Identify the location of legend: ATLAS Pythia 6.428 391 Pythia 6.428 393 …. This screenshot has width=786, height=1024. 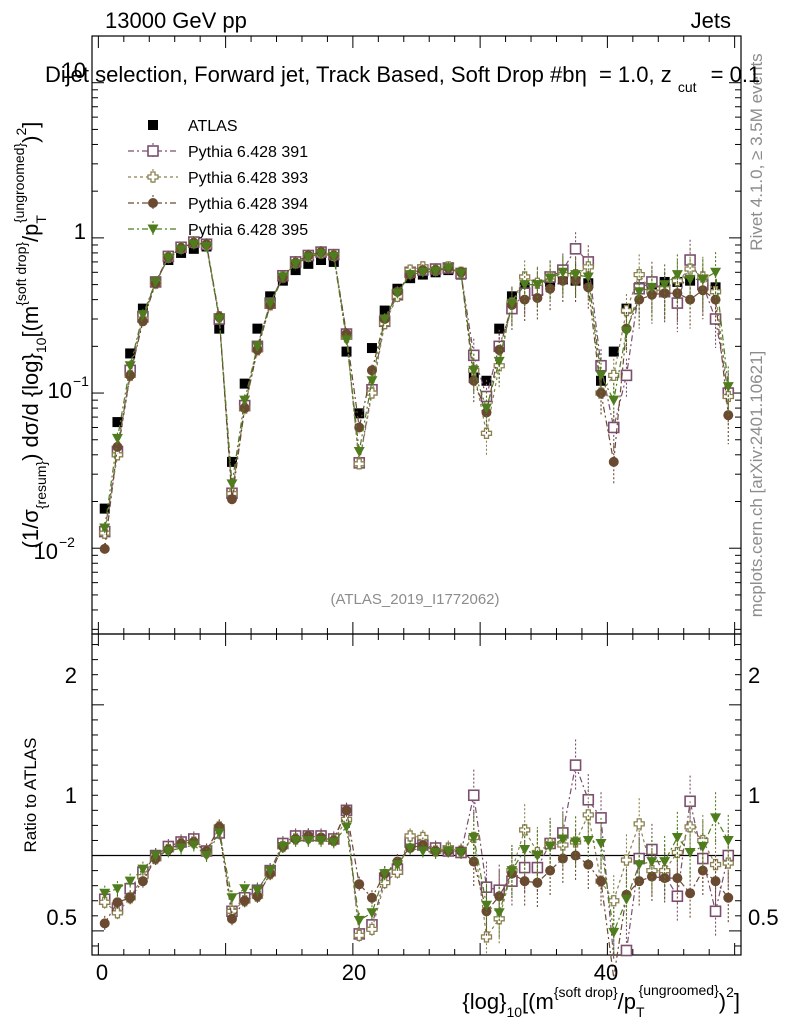
(218, 178).